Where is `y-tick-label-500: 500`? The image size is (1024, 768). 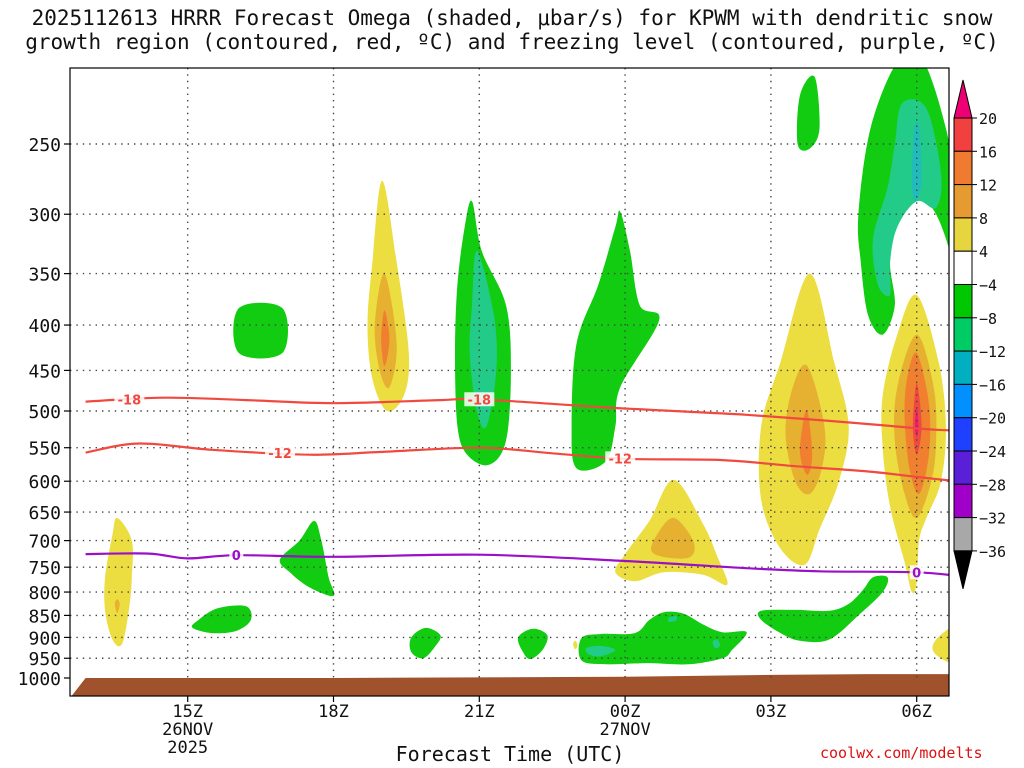 y-tick-label-500: 500 is located at coordinates (44, 412).